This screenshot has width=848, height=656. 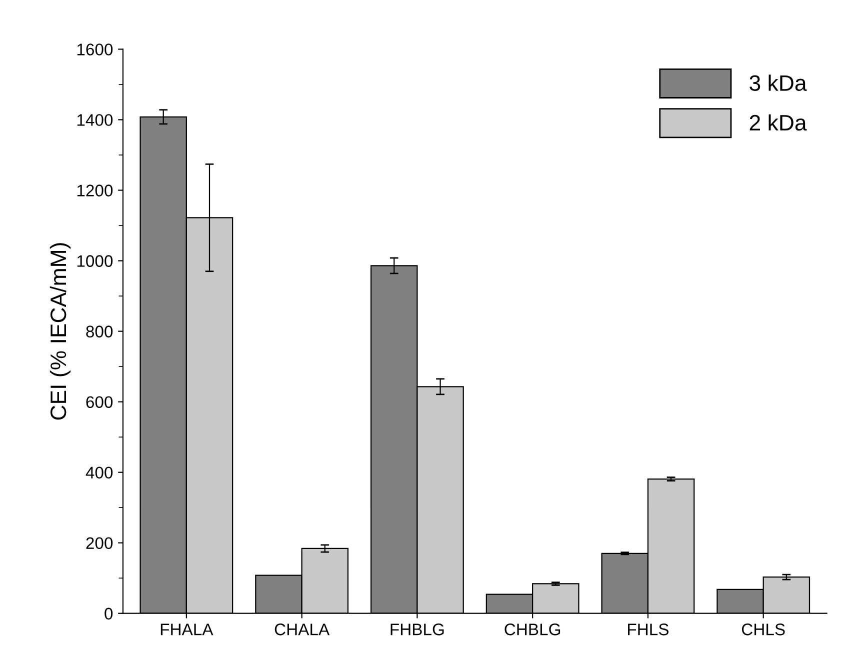 What do you see at coordinates (95, 261) in the screenshot?
I see `y-tick-label: 1000` at bounding box center [95, 261].